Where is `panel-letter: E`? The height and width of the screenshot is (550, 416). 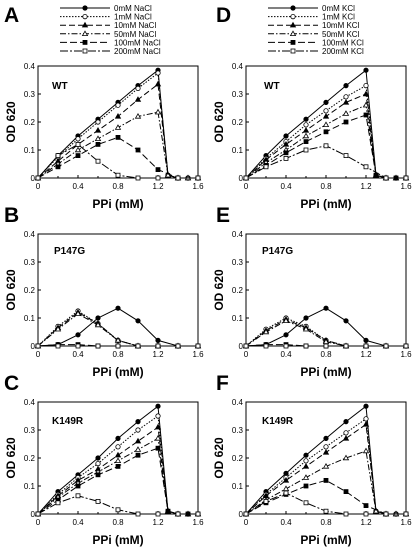
panel-letter: E is located at coordinates (223, 215).